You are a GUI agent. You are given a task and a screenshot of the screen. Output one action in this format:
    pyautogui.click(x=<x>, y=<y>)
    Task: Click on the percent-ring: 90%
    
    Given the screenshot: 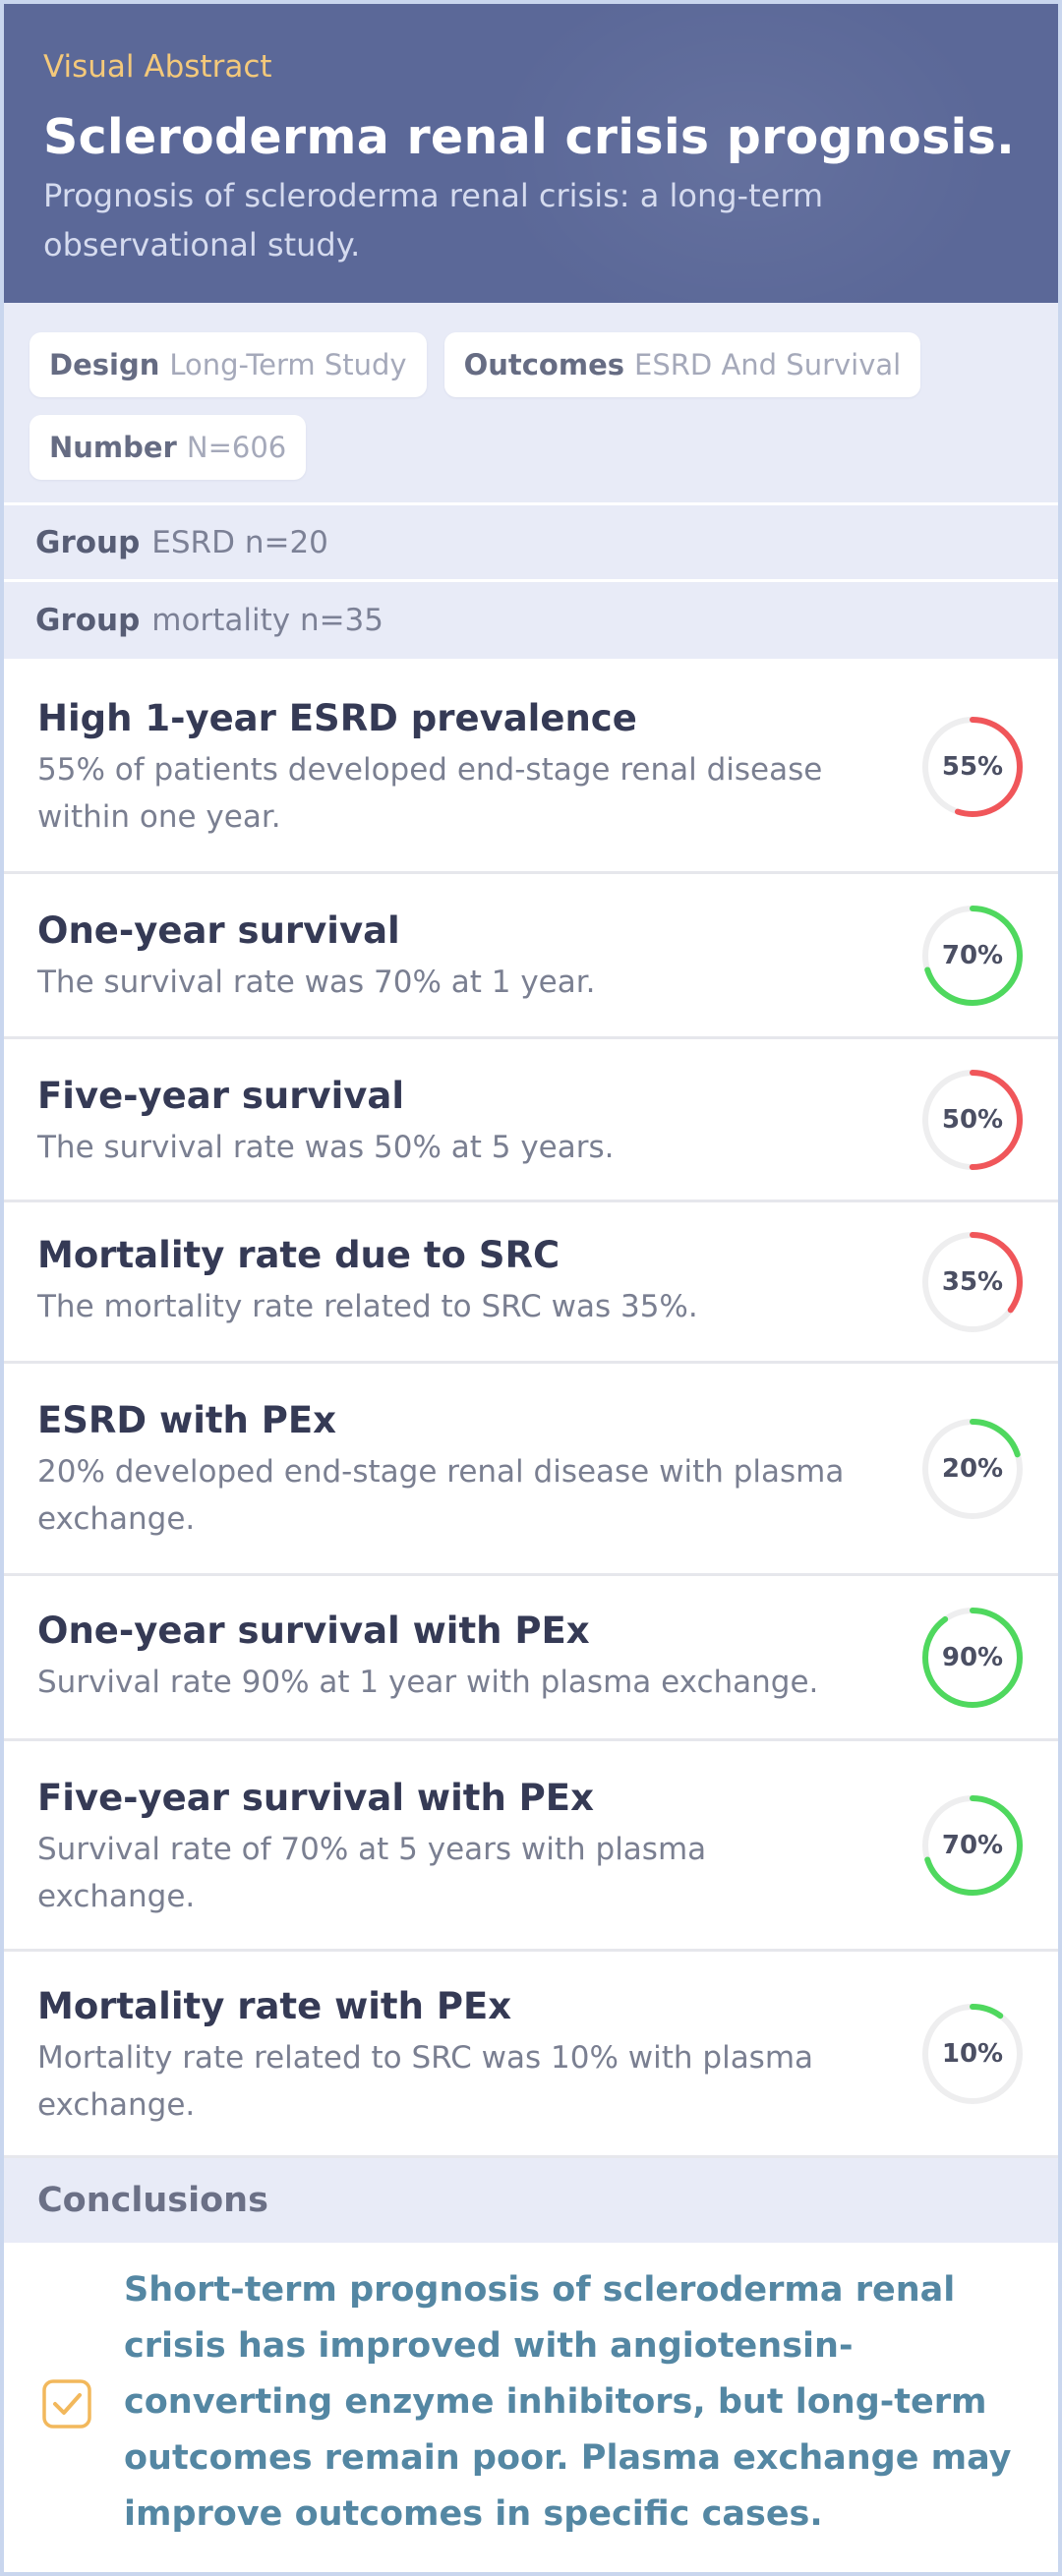 What is the action you would take?
    pyautogui.click(x=972, y=1658)
    